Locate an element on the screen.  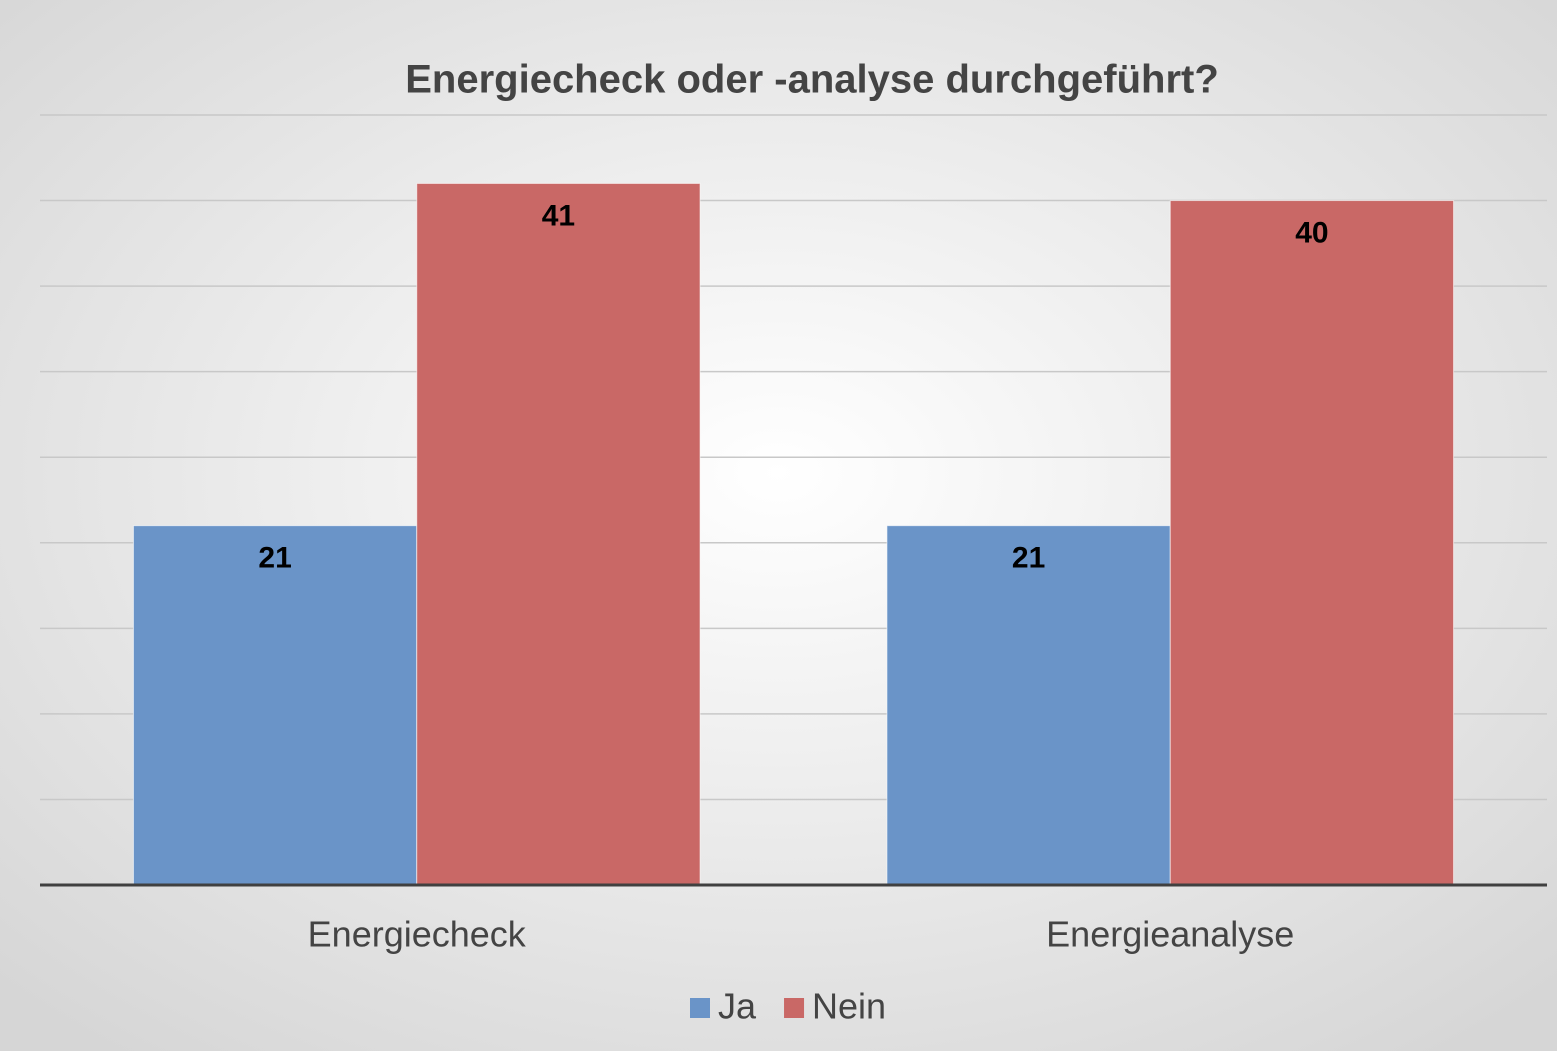
legend-label: Ja is located at coordinates (737, 1006).